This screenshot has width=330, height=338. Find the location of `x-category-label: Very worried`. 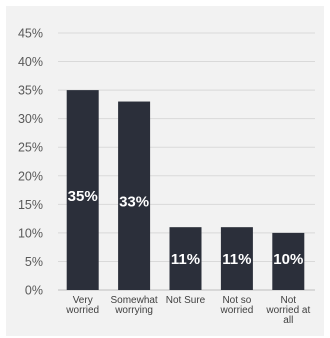

x-category-label: Very worried is located at coordinates (82, 305).